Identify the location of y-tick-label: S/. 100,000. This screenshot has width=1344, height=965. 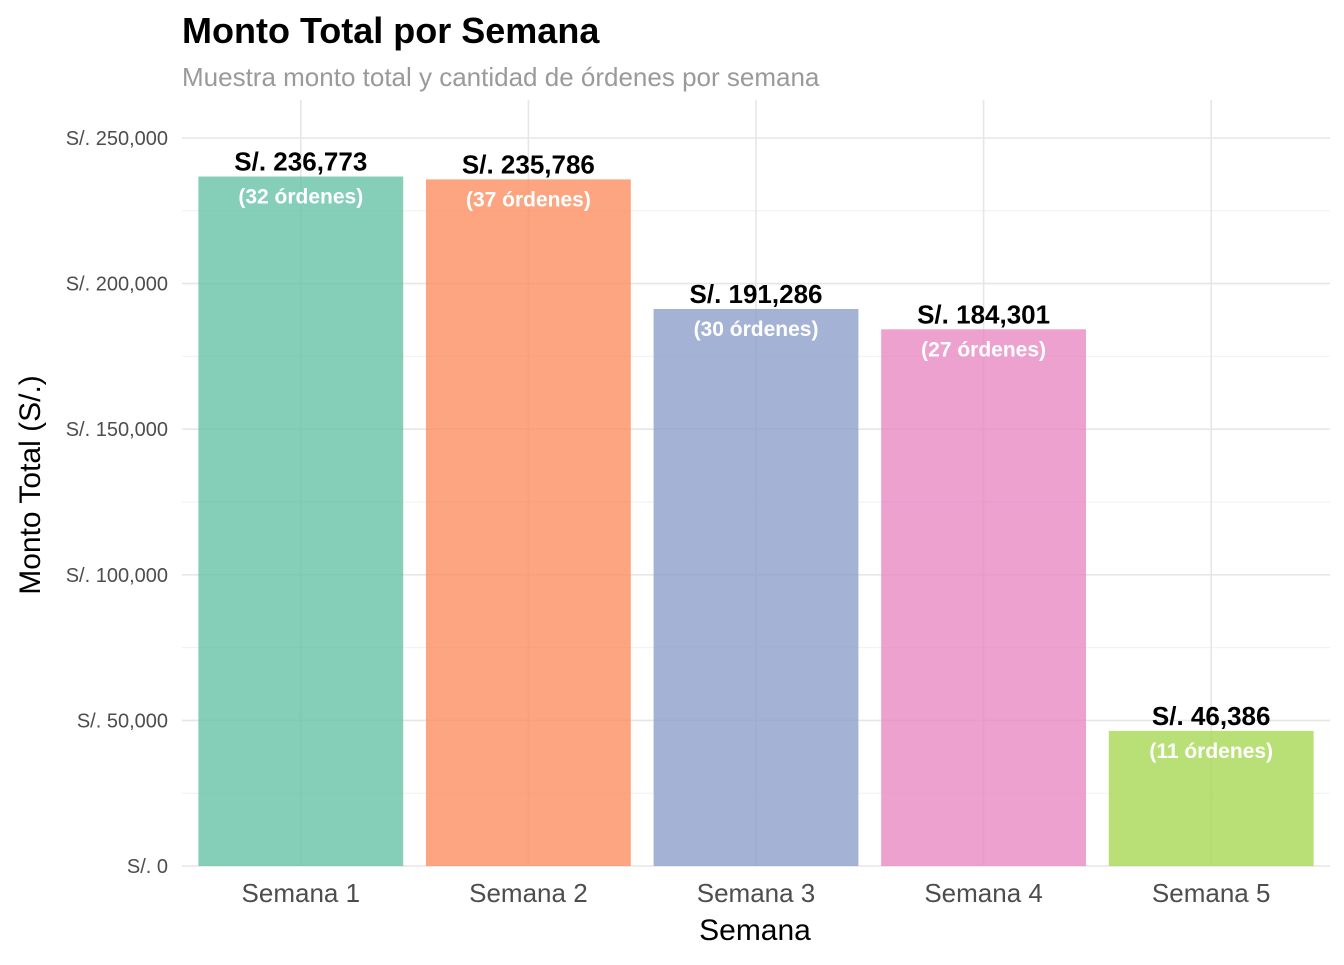
(117, 576).